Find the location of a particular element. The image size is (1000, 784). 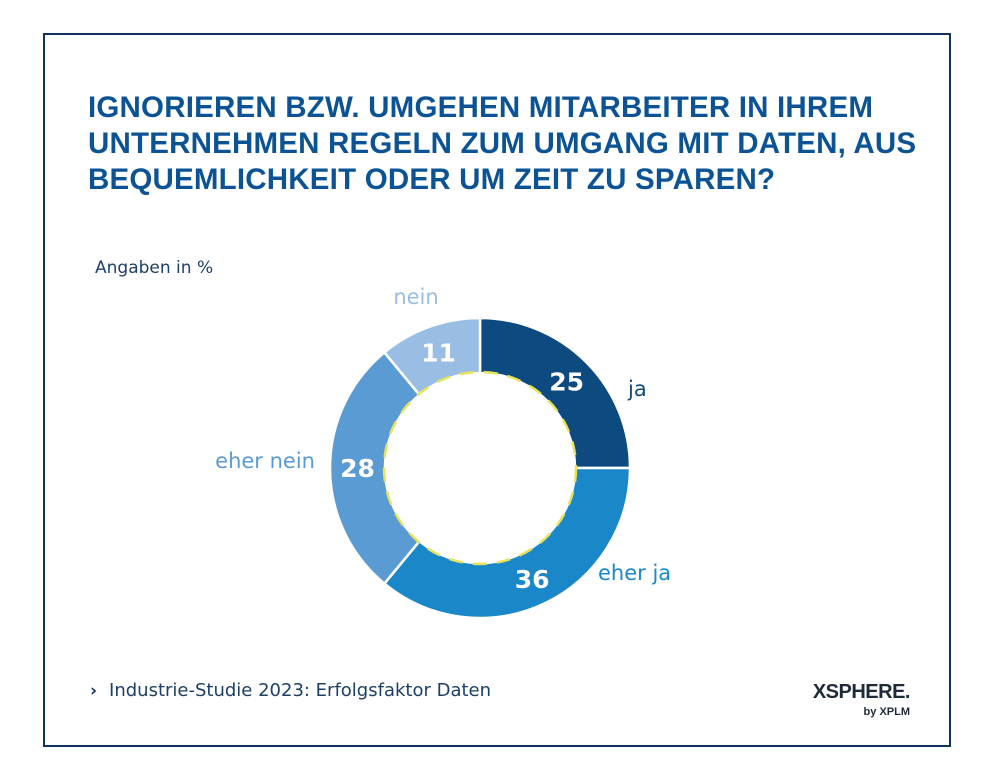

value-label: 28 is located at coordinates (357, 468).